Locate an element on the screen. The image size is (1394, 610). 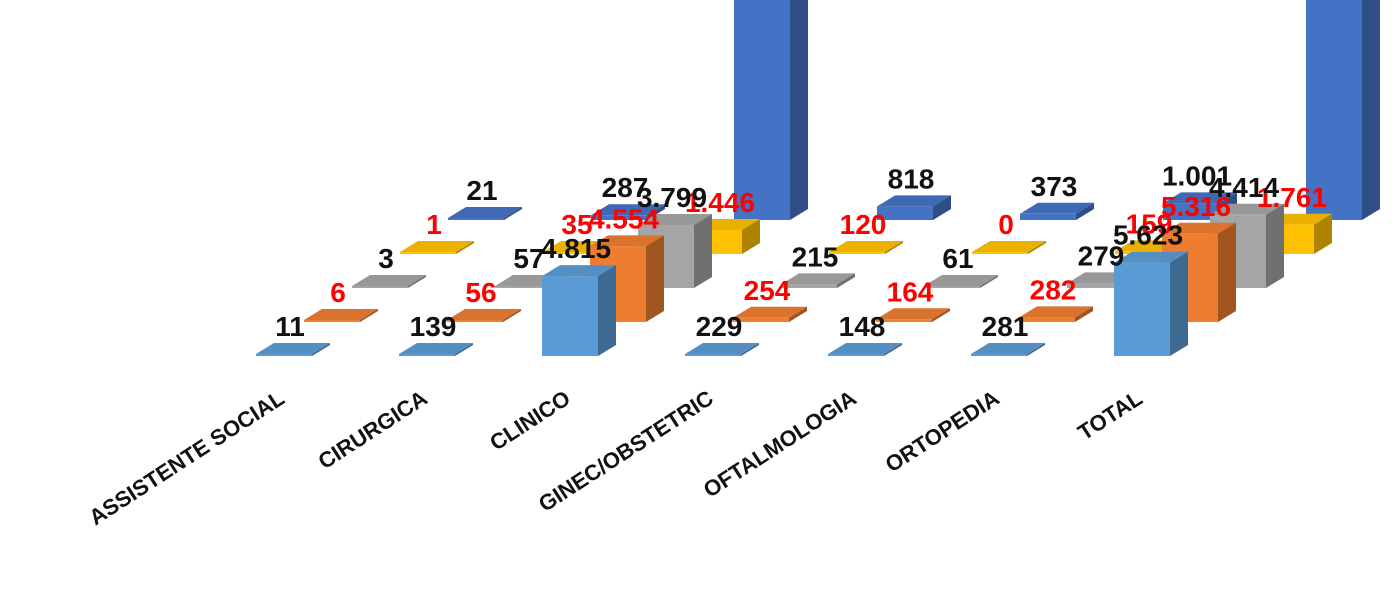
bar-s1-total is located at coordinates (1151, 303).